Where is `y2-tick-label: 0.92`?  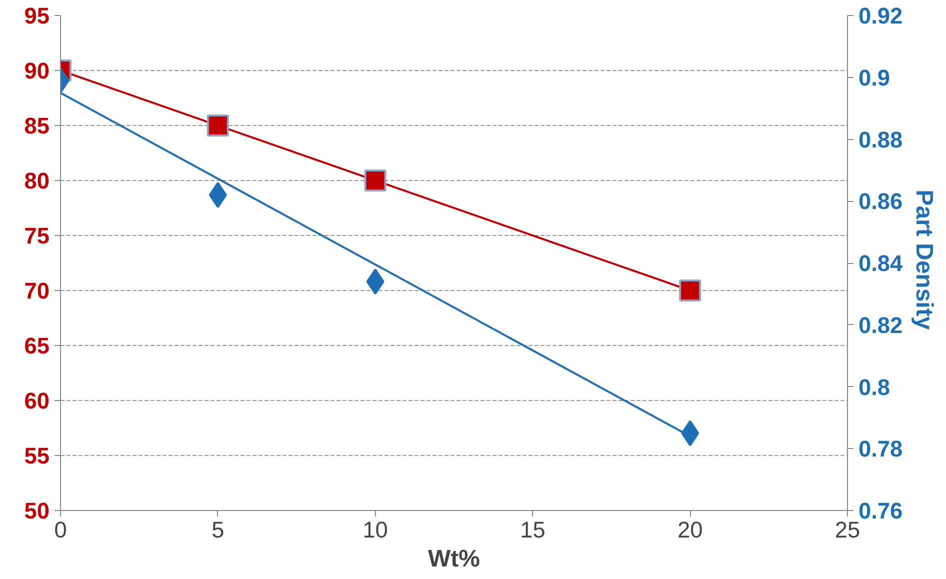
y2-tick-label: 0.92 is located at coordinates (880, 15).